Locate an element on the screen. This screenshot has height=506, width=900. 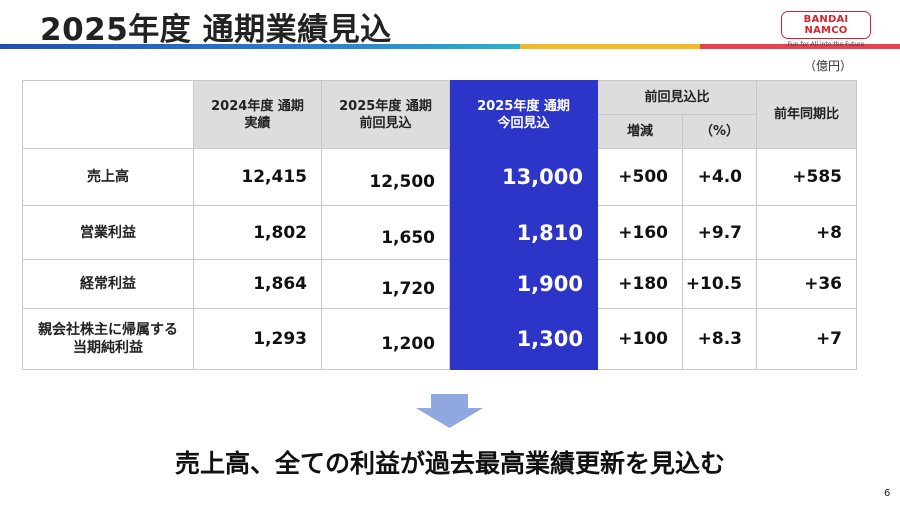
cell-yoy: +36 is located at coordinates (807, 284).